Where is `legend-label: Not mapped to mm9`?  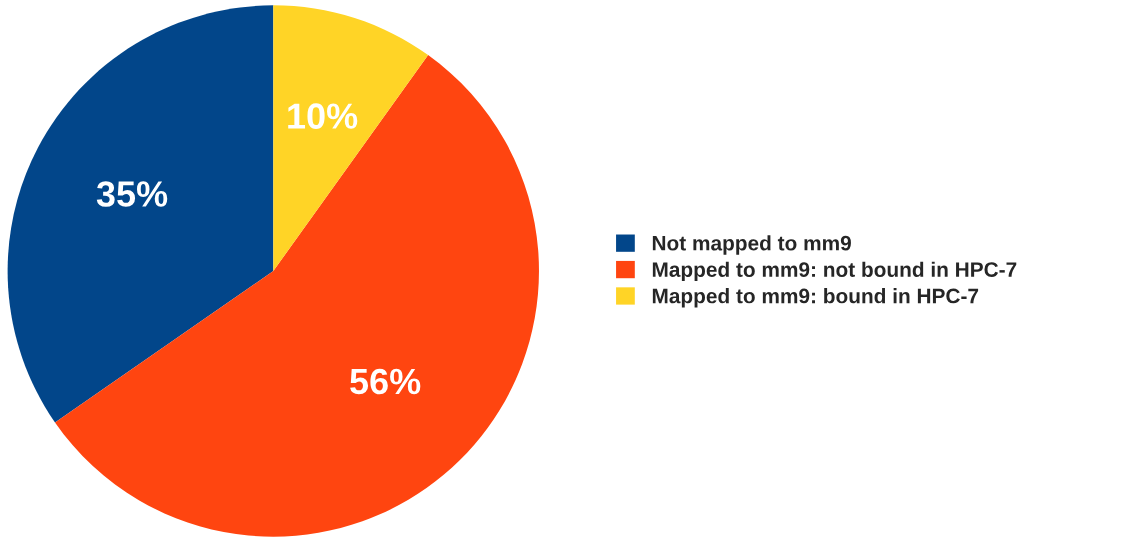
legend-label: Not mapped to mm9 is located at coordinates (751, 245).